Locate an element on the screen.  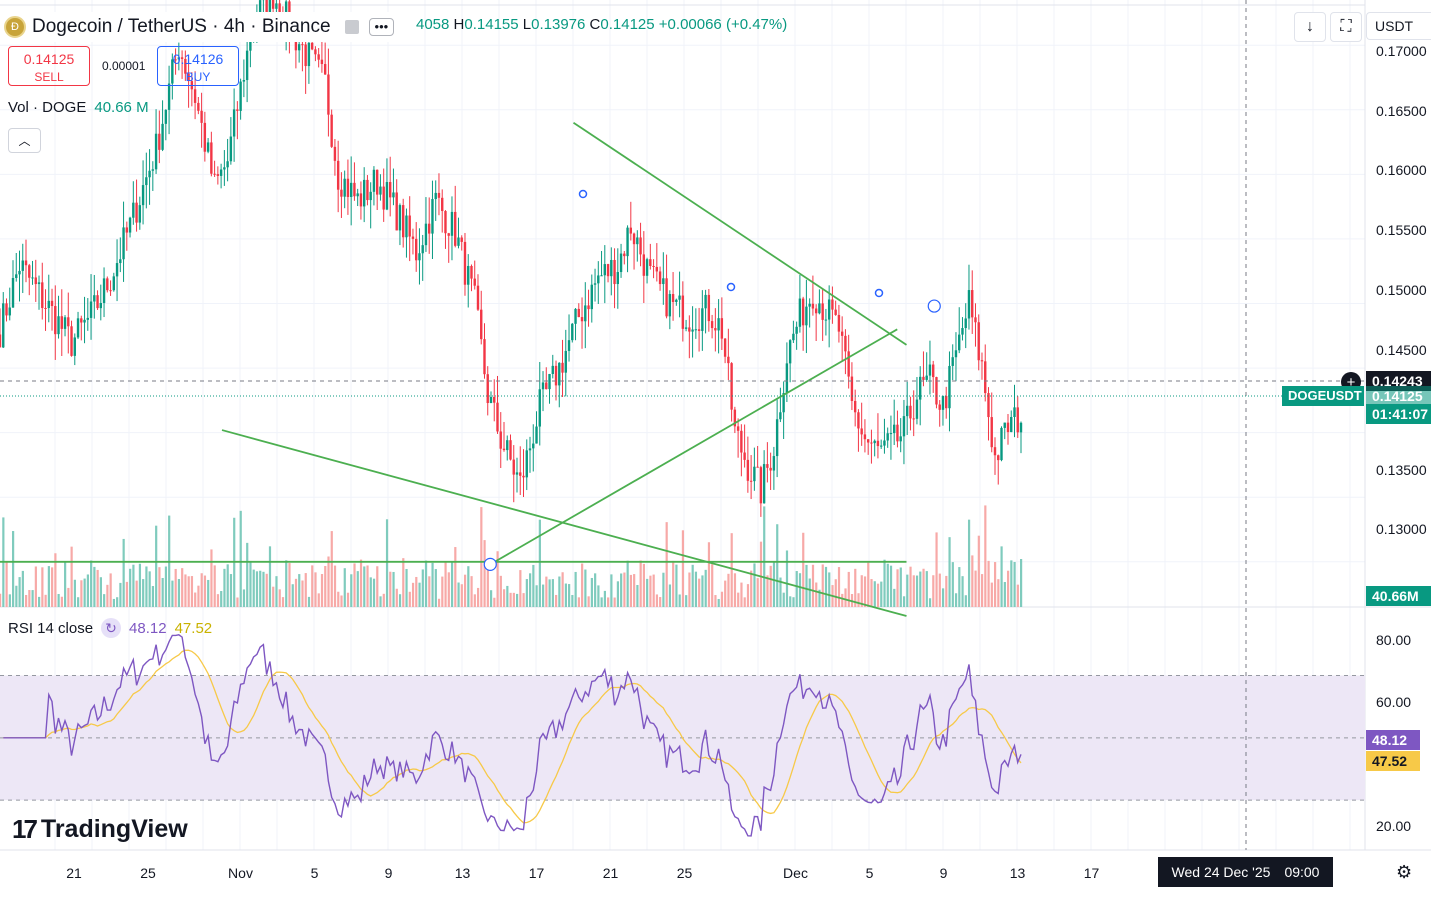
rsi-legend-label: RSI 14 close is located at coordinates (51, 628).